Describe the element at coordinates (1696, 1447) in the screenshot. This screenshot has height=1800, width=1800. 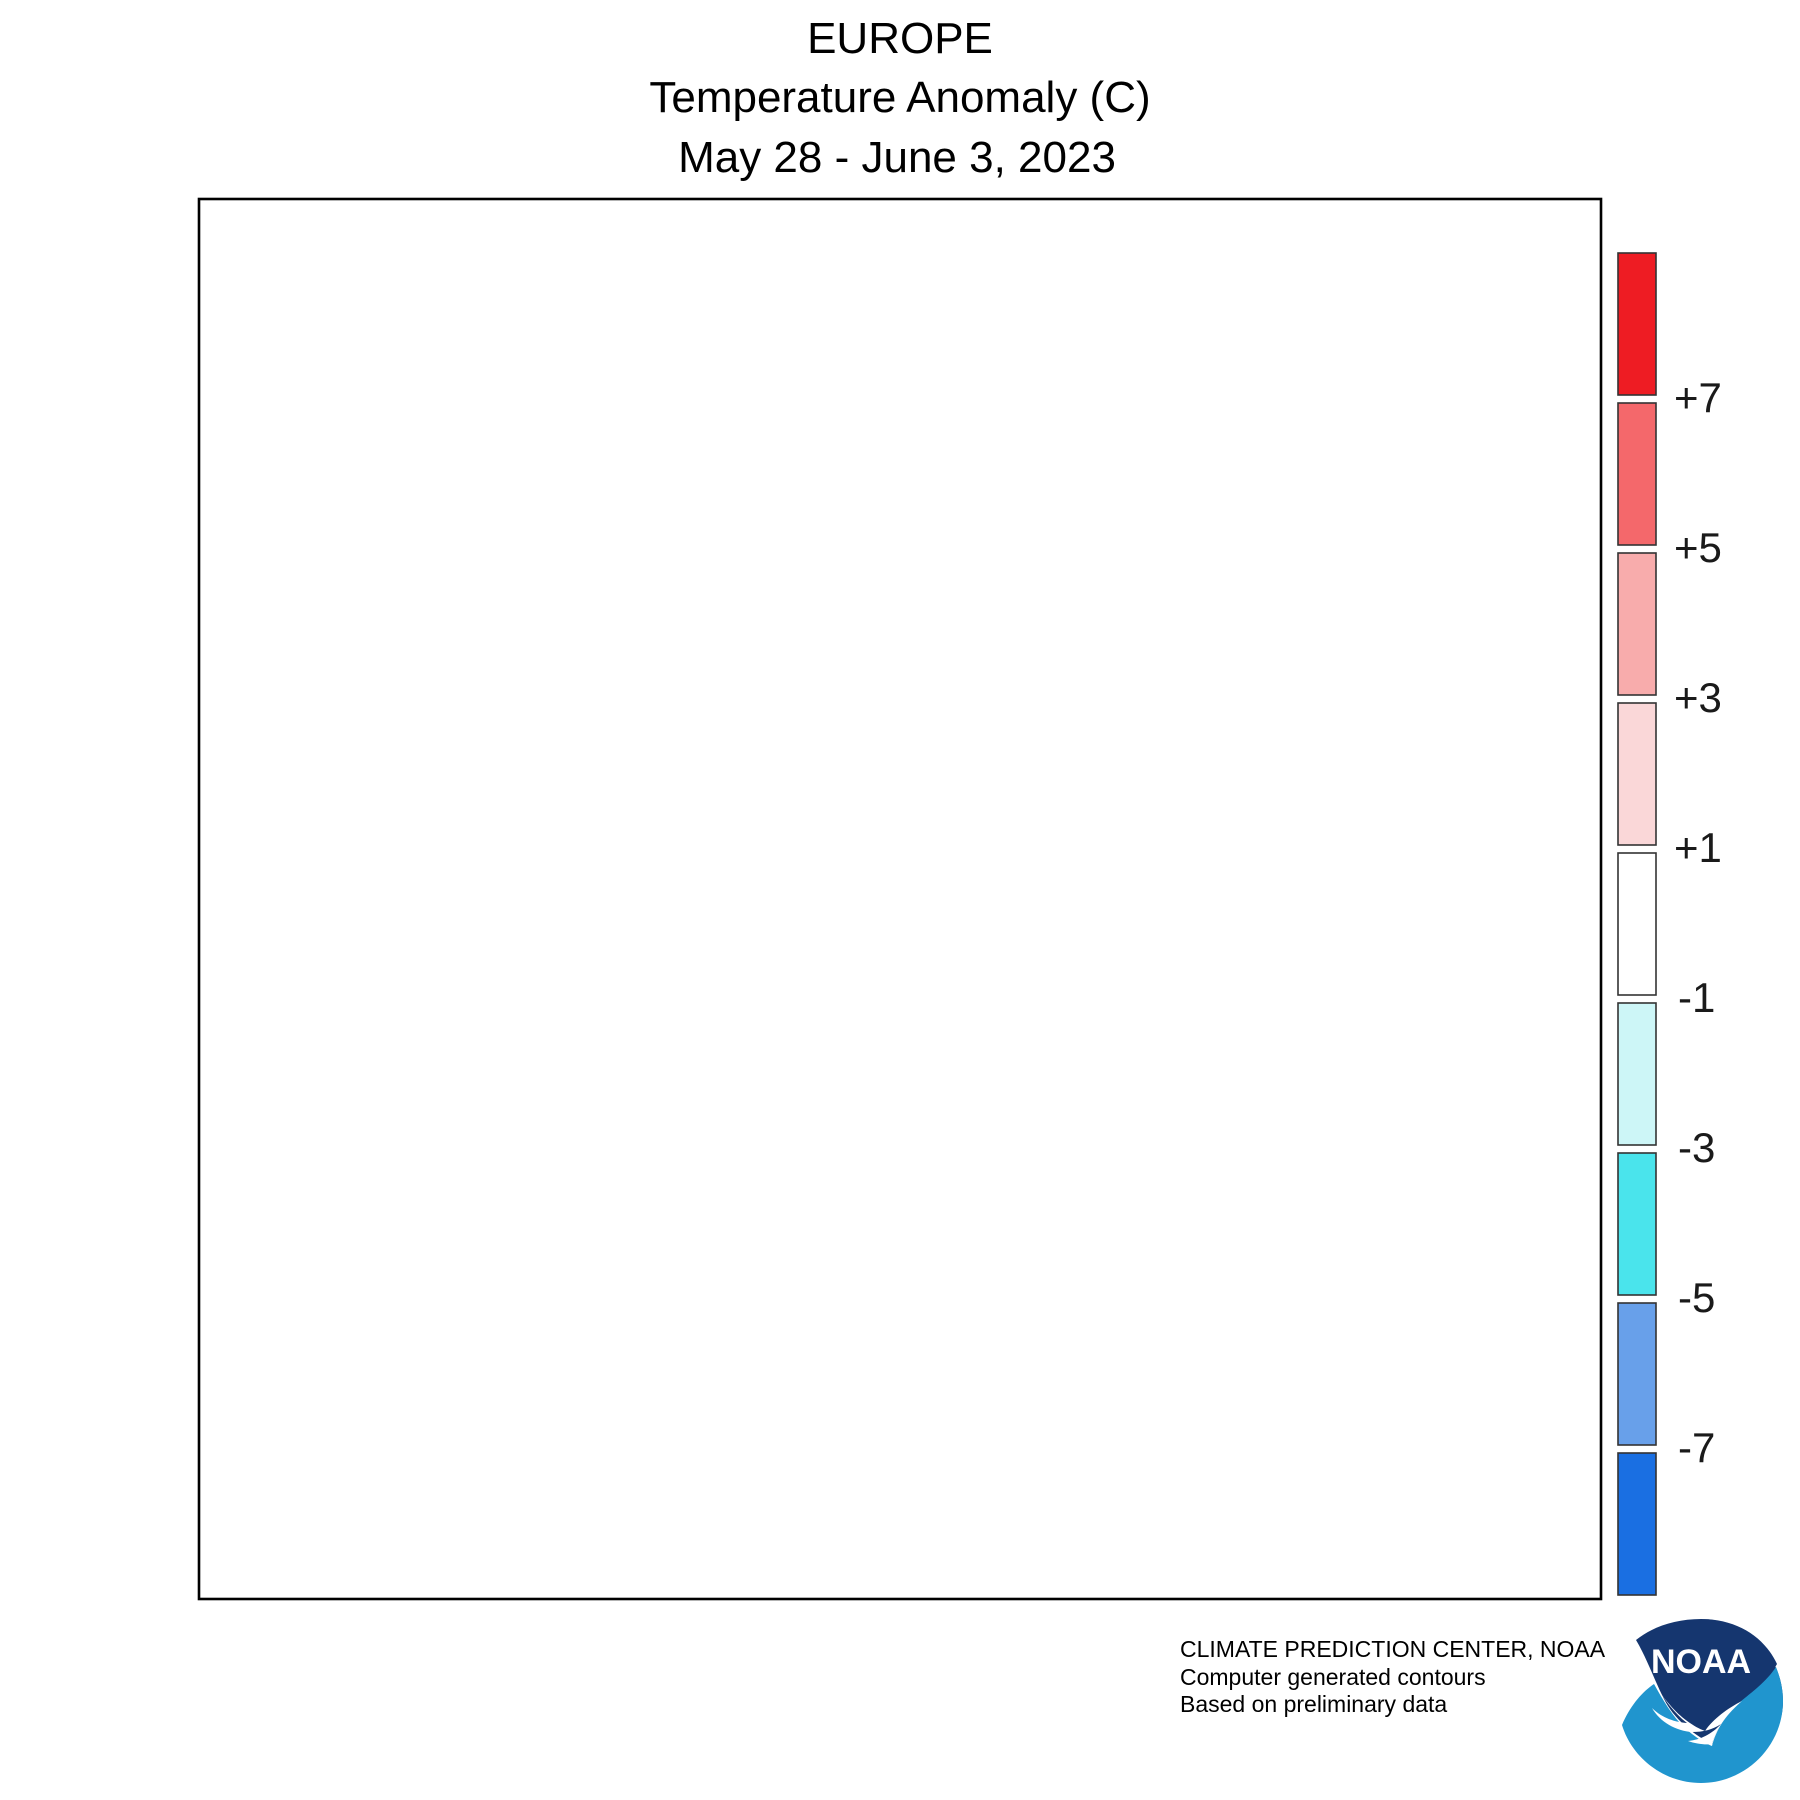
I see `svg-text: -7` at that location.